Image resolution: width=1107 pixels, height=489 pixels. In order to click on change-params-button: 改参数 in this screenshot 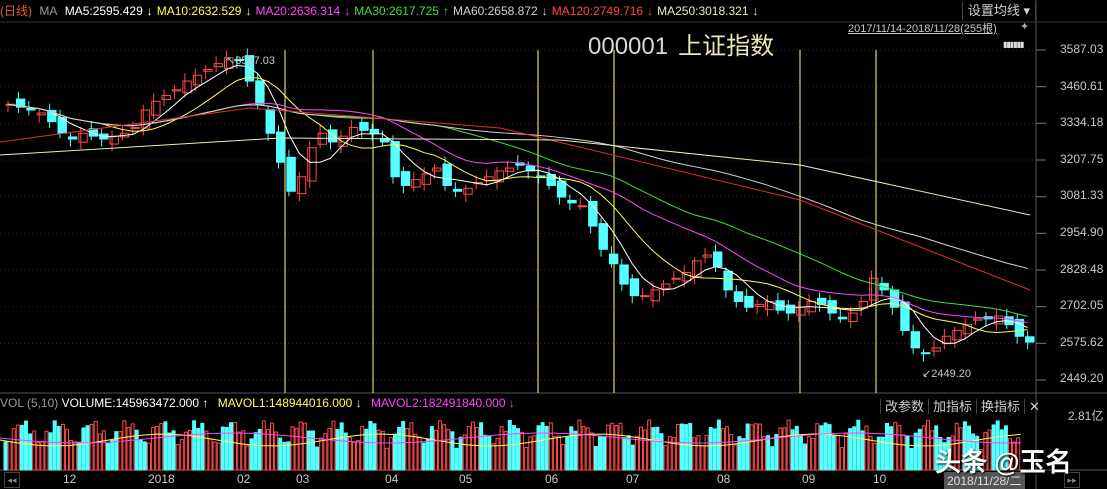, I will do `click(904, 406)`.